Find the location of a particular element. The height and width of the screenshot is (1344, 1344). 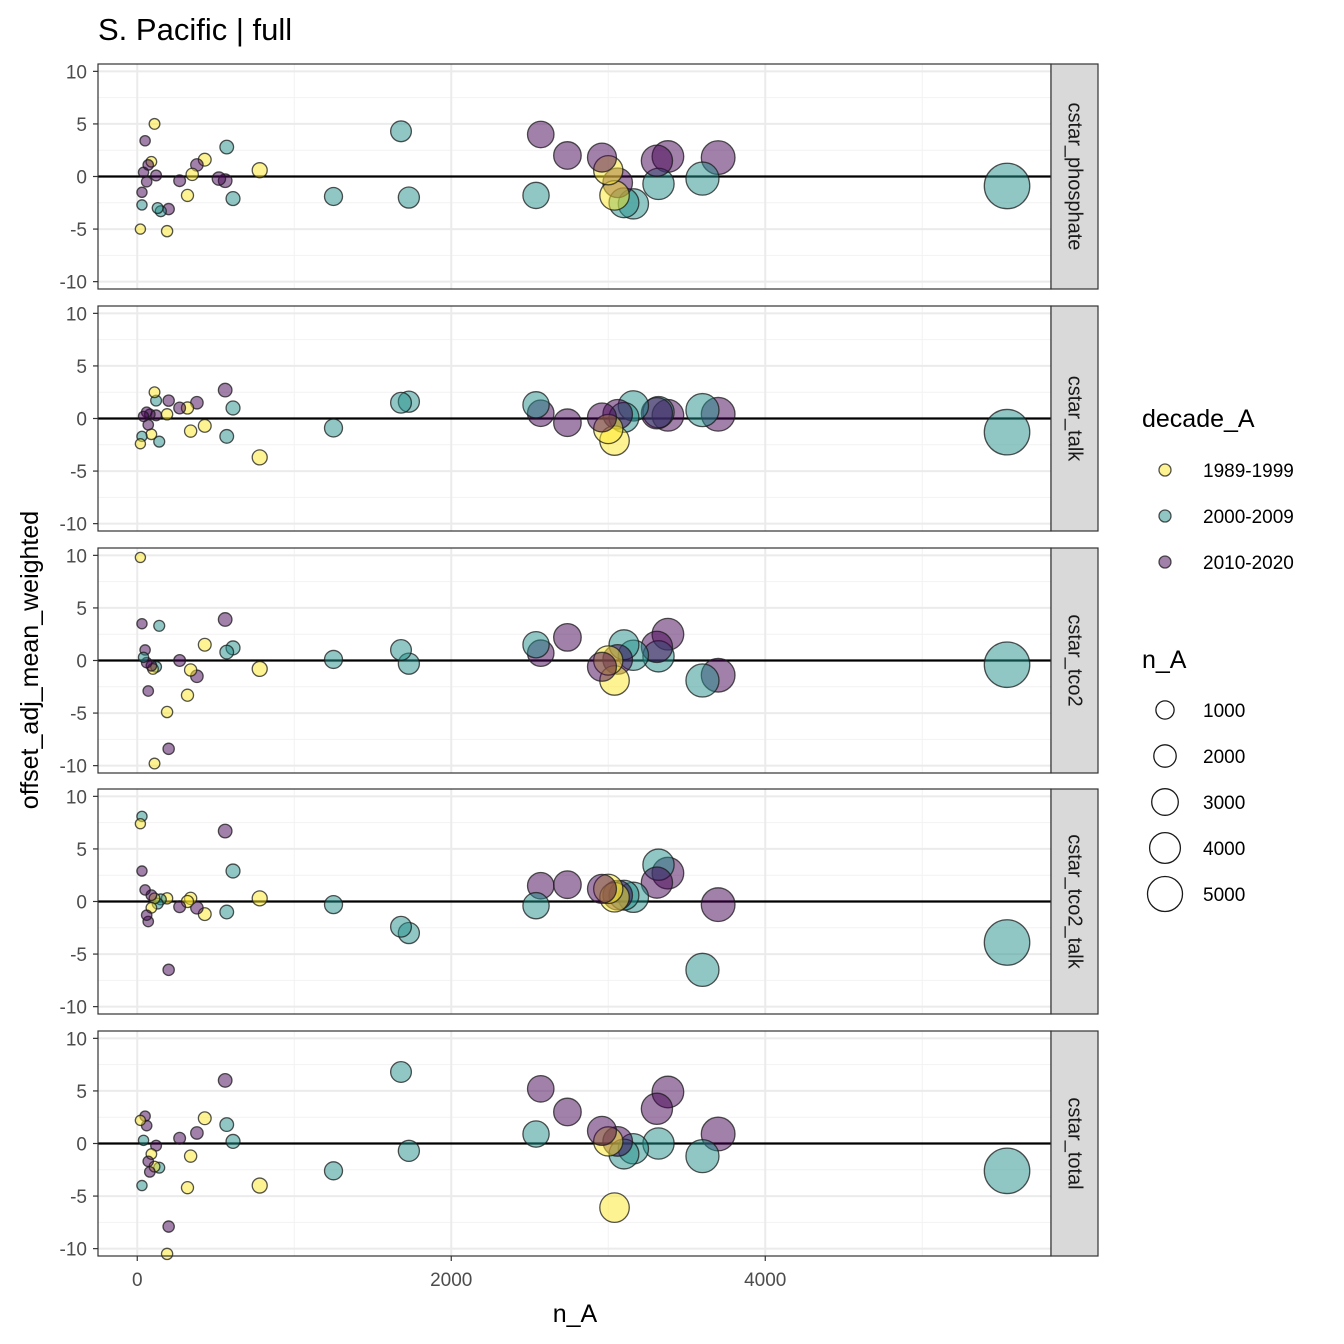

facet-panel-cstar_total: 10 5 0 -5 -10 cstar_total is located at coordinates (579, 1145).